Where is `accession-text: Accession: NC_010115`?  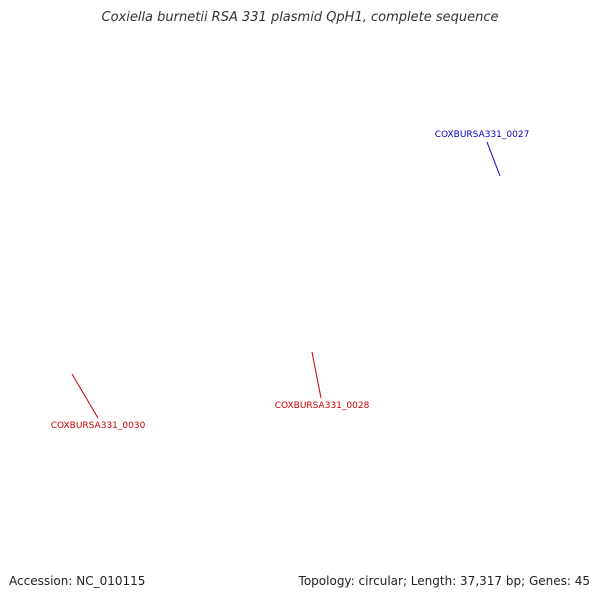 accession-text: Accession: NC_010115 is located at coordinates (77, 581).